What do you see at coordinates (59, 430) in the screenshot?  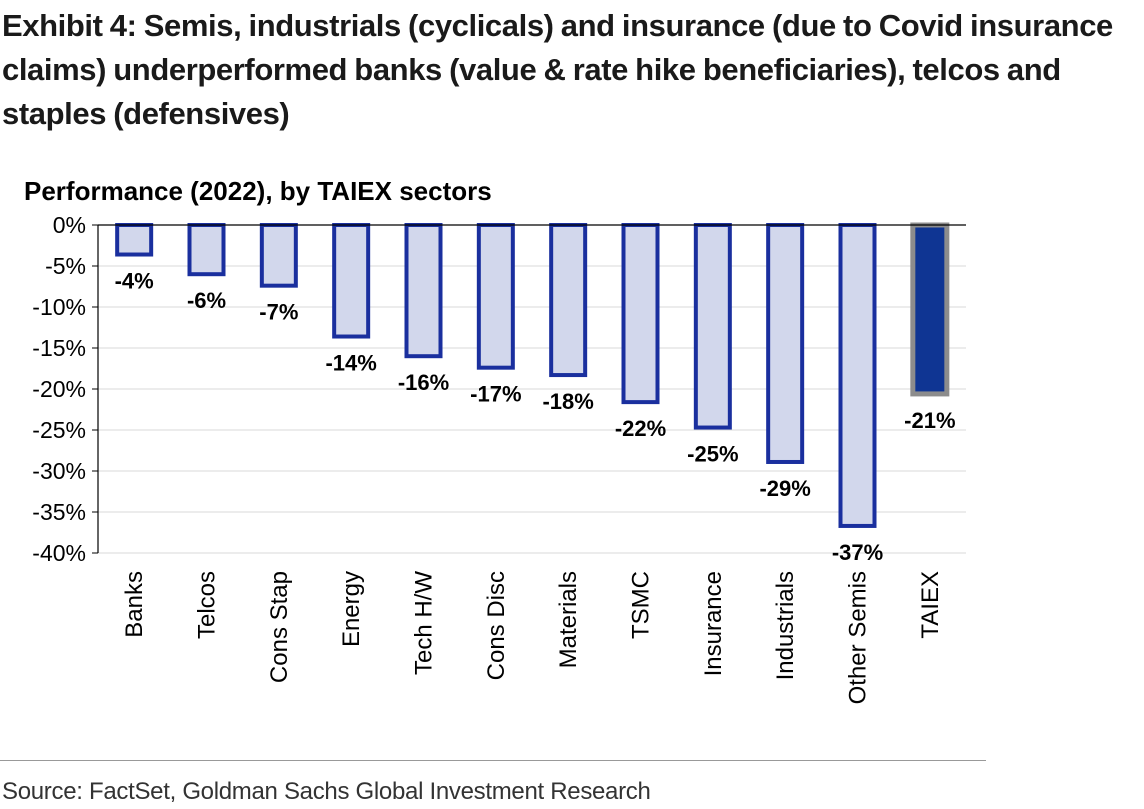 I see `y-tick-label: -25%` at bounding box center [59, 430].